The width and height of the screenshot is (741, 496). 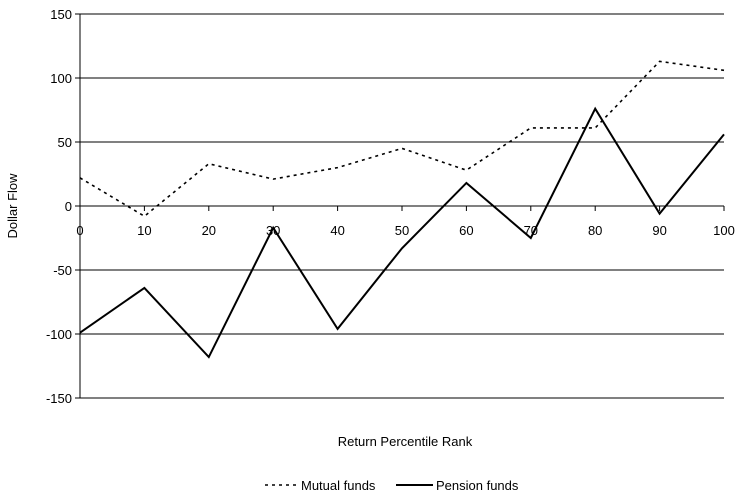 I want to click on y-axis-title: Dollar Flow, so click(x=12, y=206).